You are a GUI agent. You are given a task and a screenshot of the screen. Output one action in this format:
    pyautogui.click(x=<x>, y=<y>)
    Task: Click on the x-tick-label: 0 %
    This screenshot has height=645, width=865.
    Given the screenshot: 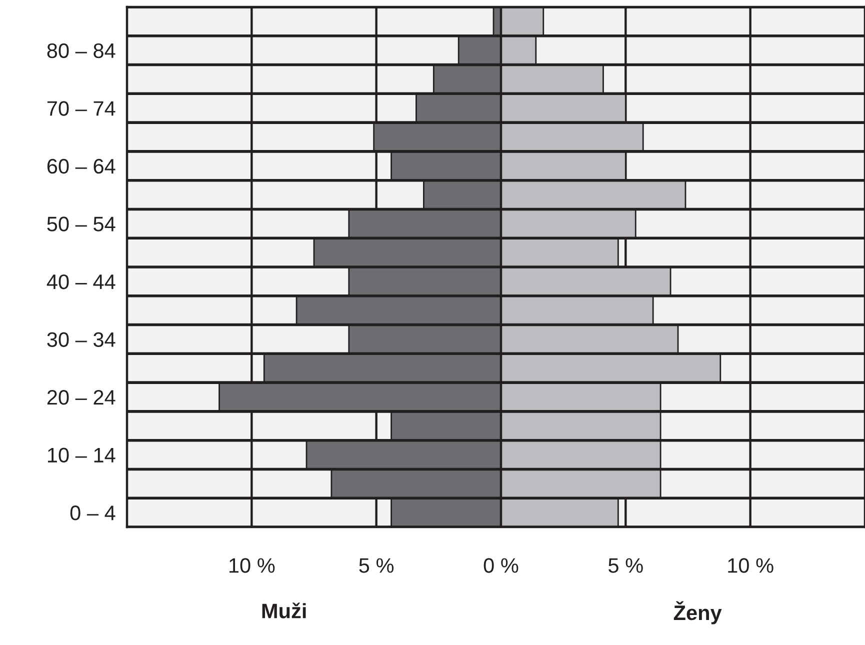 What is the action you would take?
    pyautogui.click(x=501, y=565)
    